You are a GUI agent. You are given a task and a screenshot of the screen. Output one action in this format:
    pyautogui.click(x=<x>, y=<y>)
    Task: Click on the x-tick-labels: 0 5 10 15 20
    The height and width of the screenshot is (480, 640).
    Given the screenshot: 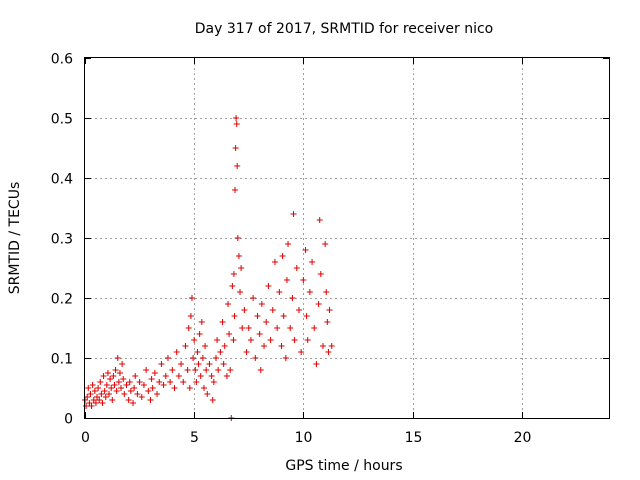 What is the action you would take?
    pyautogui.click(x=306, y=438)
    